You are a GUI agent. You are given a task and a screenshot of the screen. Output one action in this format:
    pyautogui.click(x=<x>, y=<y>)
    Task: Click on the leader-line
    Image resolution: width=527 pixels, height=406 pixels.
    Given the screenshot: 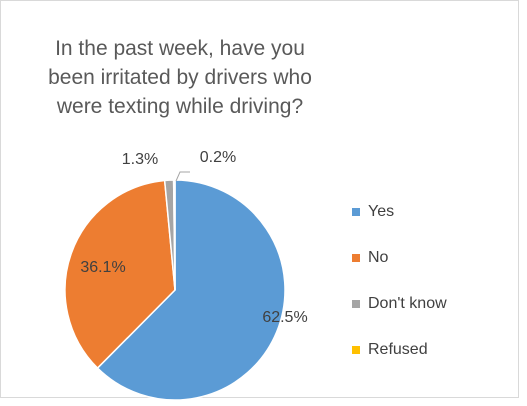 What is the action you would take?
    pyautogui.click(x=182, y=176)
    